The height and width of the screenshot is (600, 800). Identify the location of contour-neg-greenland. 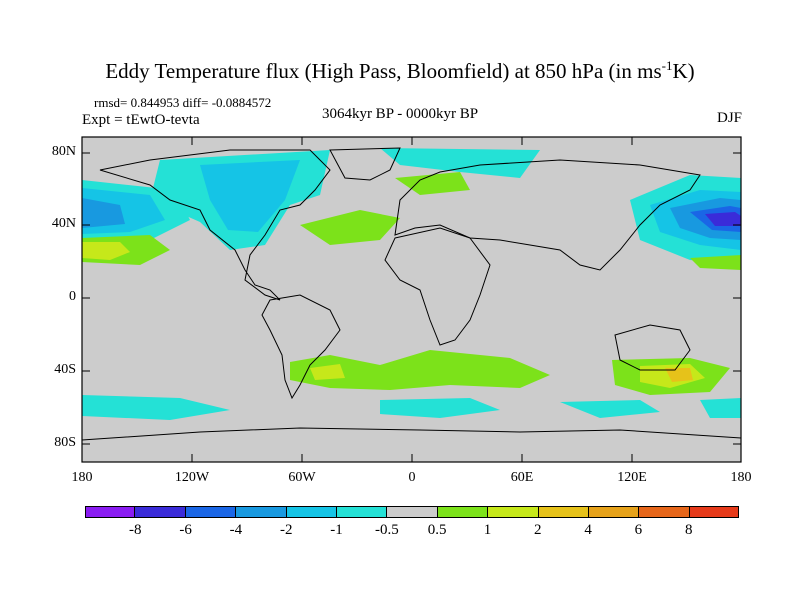
(460, 163).